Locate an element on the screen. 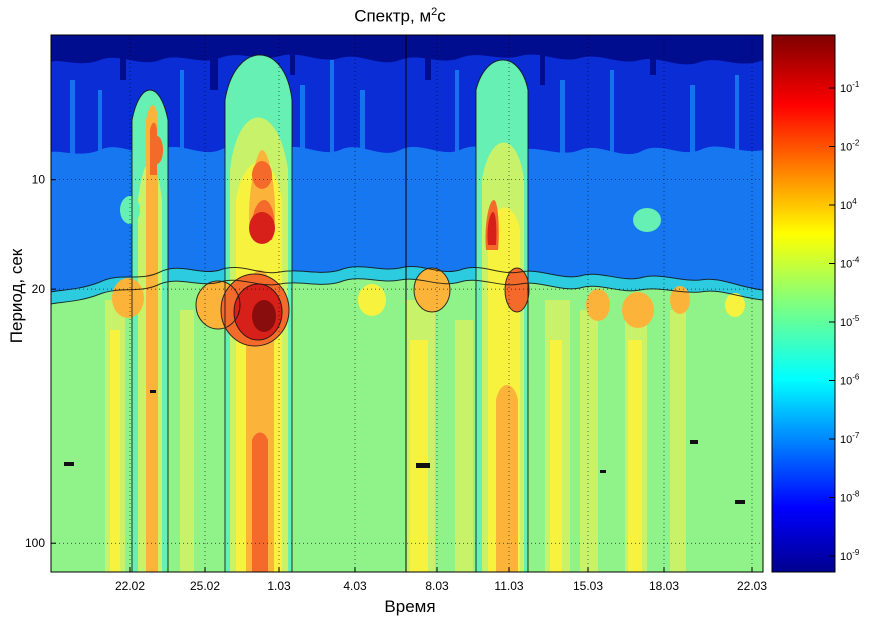 Image resolution: width=872 pixels, height=625 pixels. y-tick-label: 20 is located at coordinates (39, 289).